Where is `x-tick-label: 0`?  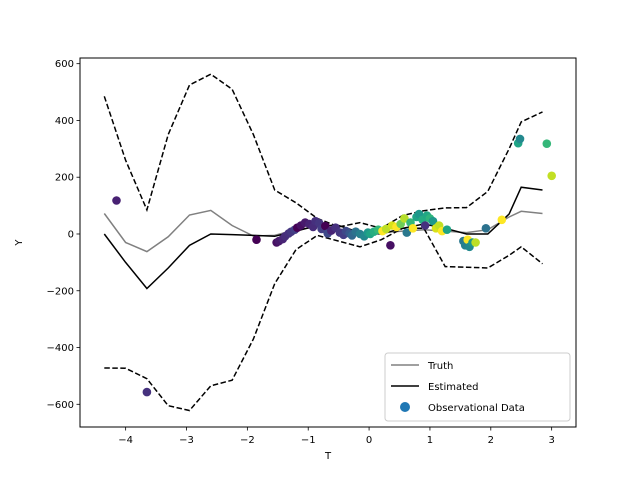 x-tick-label: 0 is located at coordinates (369, 440).